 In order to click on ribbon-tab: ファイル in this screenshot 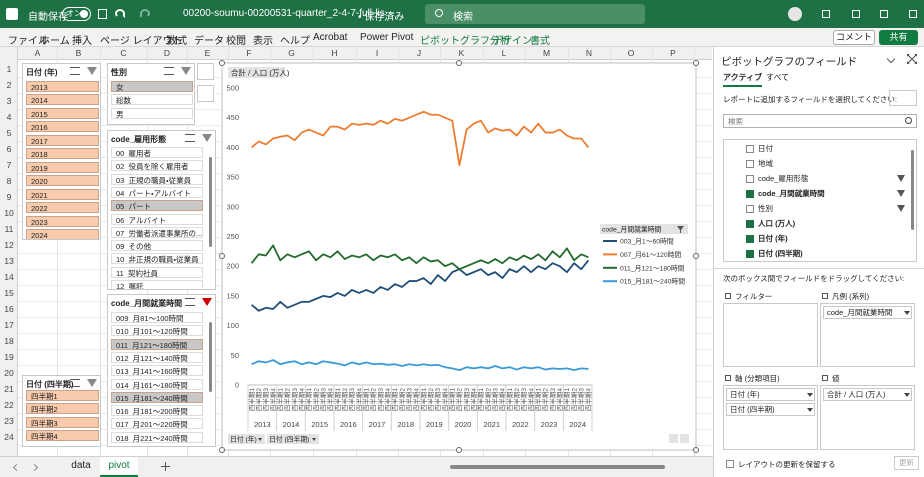, I will do `click(28, 41)`.